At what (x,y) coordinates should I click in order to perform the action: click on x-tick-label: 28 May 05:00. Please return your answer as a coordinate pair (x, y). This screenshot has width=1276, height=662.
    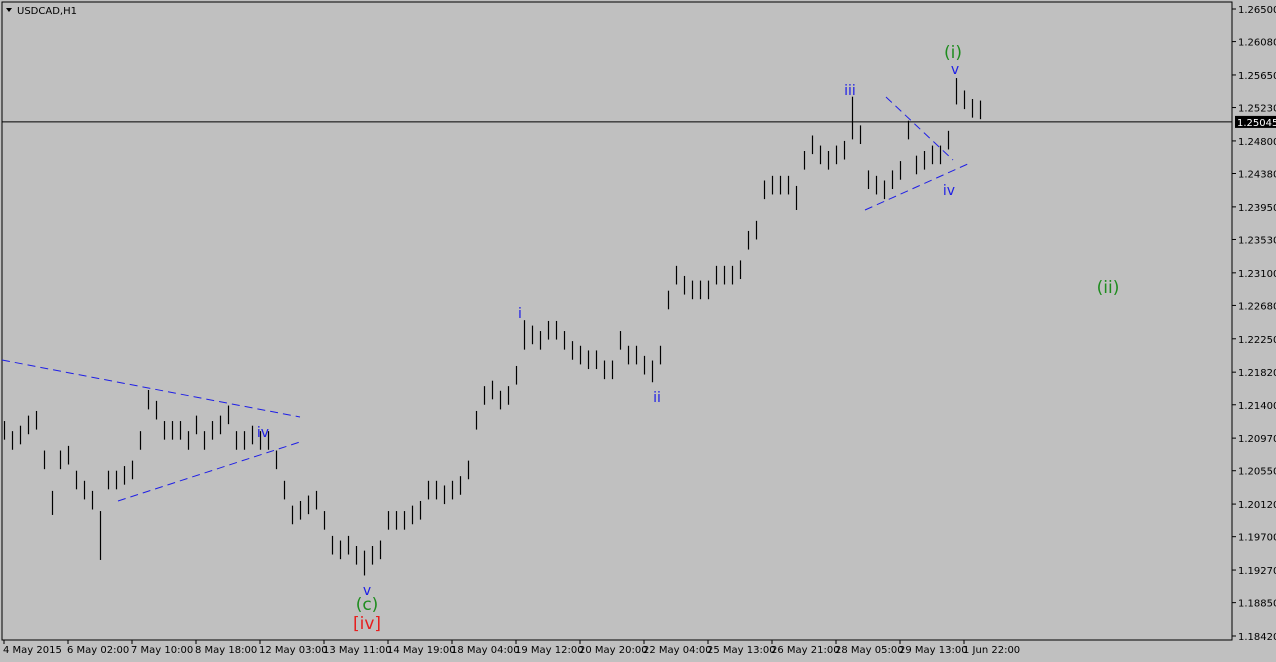
    Looking at the image, I should click on (869, 650).